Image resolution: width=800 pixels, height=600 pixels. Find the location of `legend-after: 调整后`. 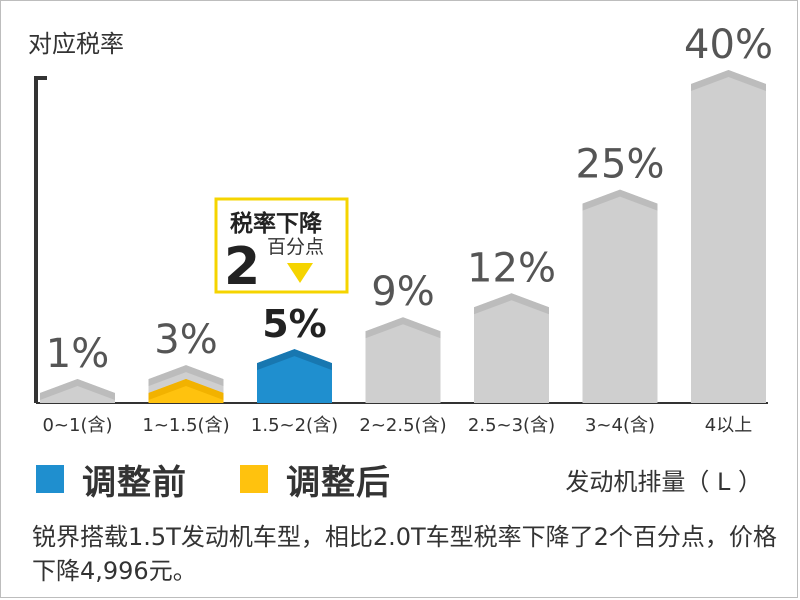

legend-after: 调整后 is located at coordinates (315, 479).